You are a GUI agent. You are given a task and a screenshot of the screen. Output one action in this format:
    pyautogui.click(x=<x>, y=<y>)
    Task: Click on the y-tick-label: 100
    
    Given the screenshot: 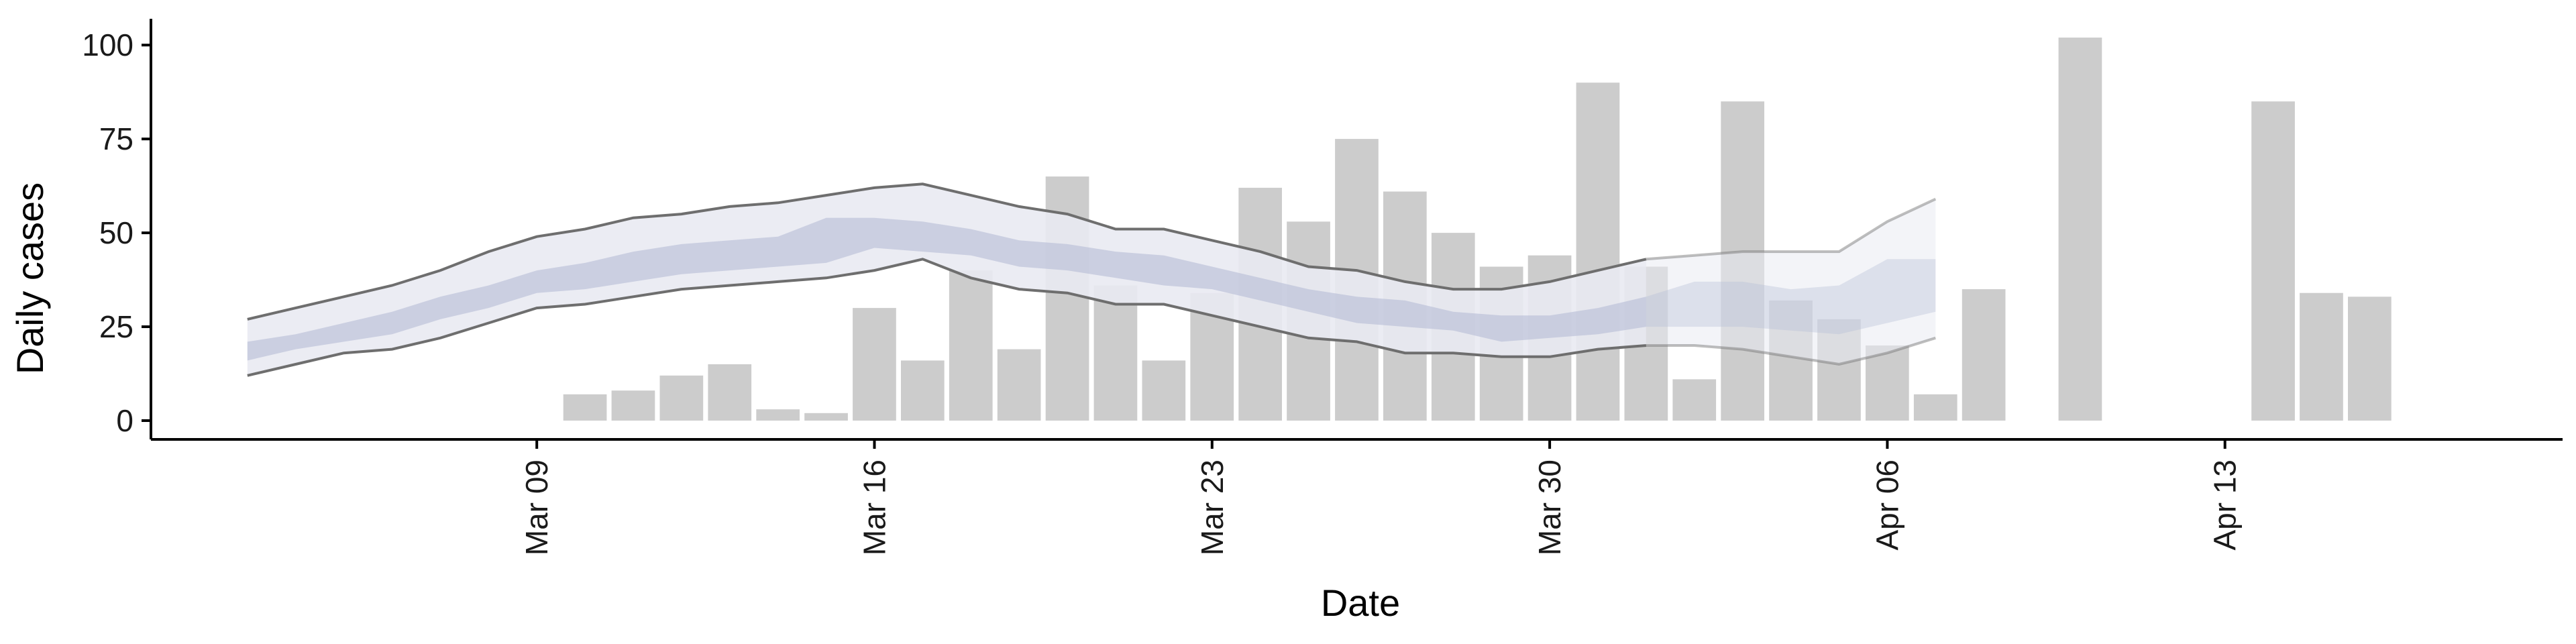 What is the action you would take?
    pyautogui.click(x=107, y=45)
    